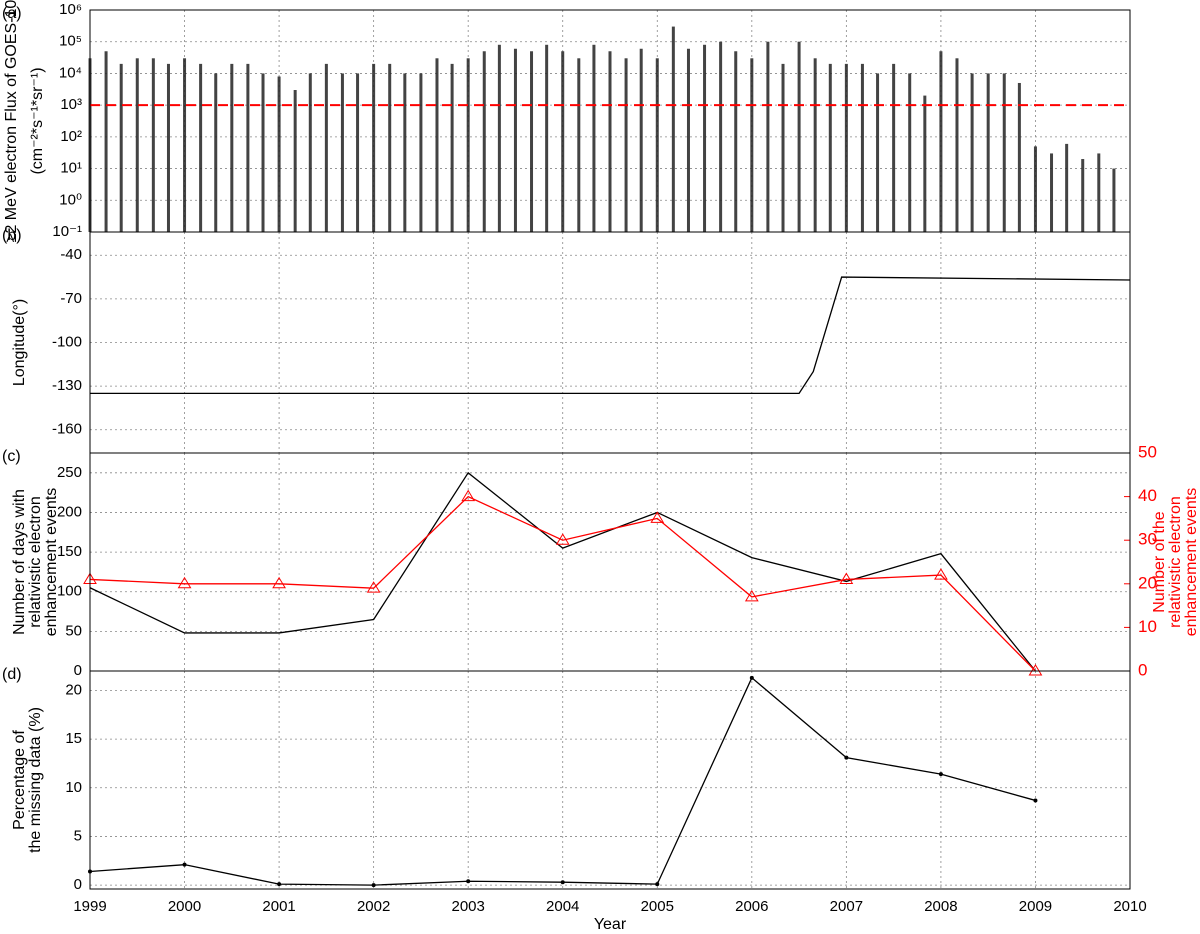 This screenshot has height=934, width=1200. I want to click on y-axis-label: ≥2 MeV electron Flux of GOES-10, so click(11, 121).